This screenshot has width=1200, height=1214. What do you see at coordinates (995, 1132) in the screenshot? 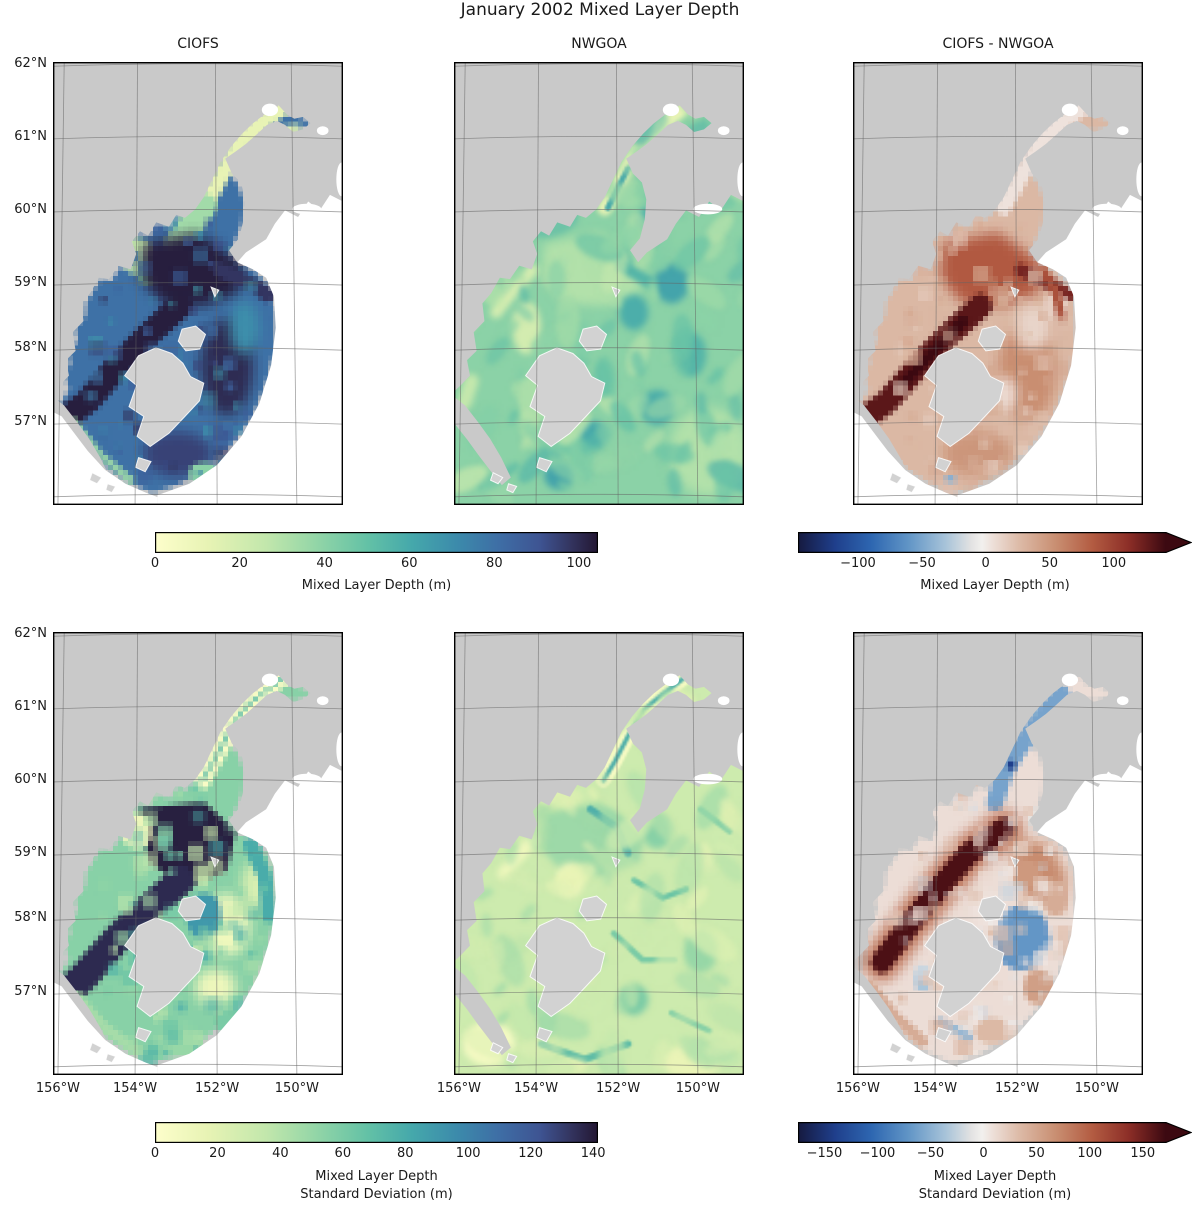
I see `colorbar-std-diff` at bounding box center [995, 1132].